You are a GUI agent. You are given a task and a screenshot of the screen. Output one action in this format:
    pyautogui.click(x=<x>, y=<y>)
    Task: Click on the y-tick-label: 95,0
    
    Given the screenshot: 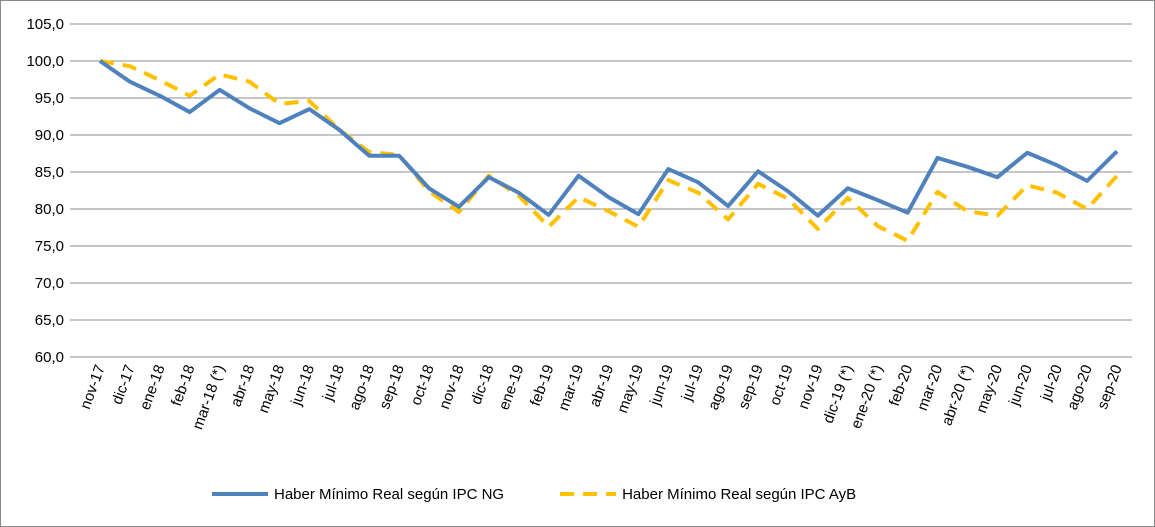 What is the action you would take?
    pyautogui.click(x=49, y=98)
    